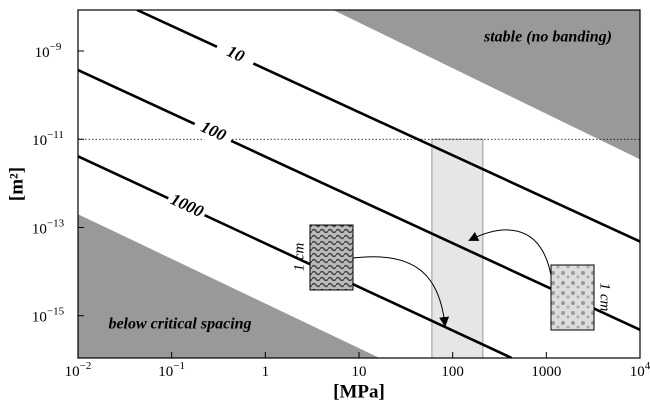 Image resolution: width=650 pixels, height=410 pixels. I want to click on y-tick-label: 10−15, so click(48, 315).